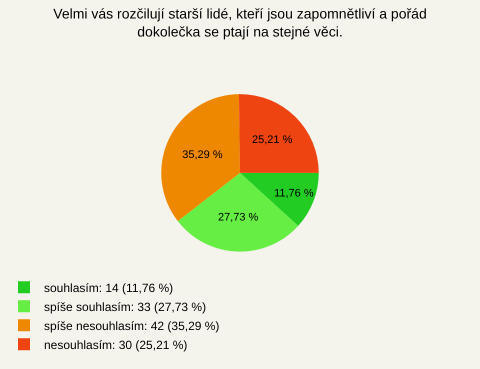 The image size is (480, 369). What do you see at coordinates (202, 154) in the screenshot?
I see `data-label: 35,29 %` at bounding box center [202, 154].